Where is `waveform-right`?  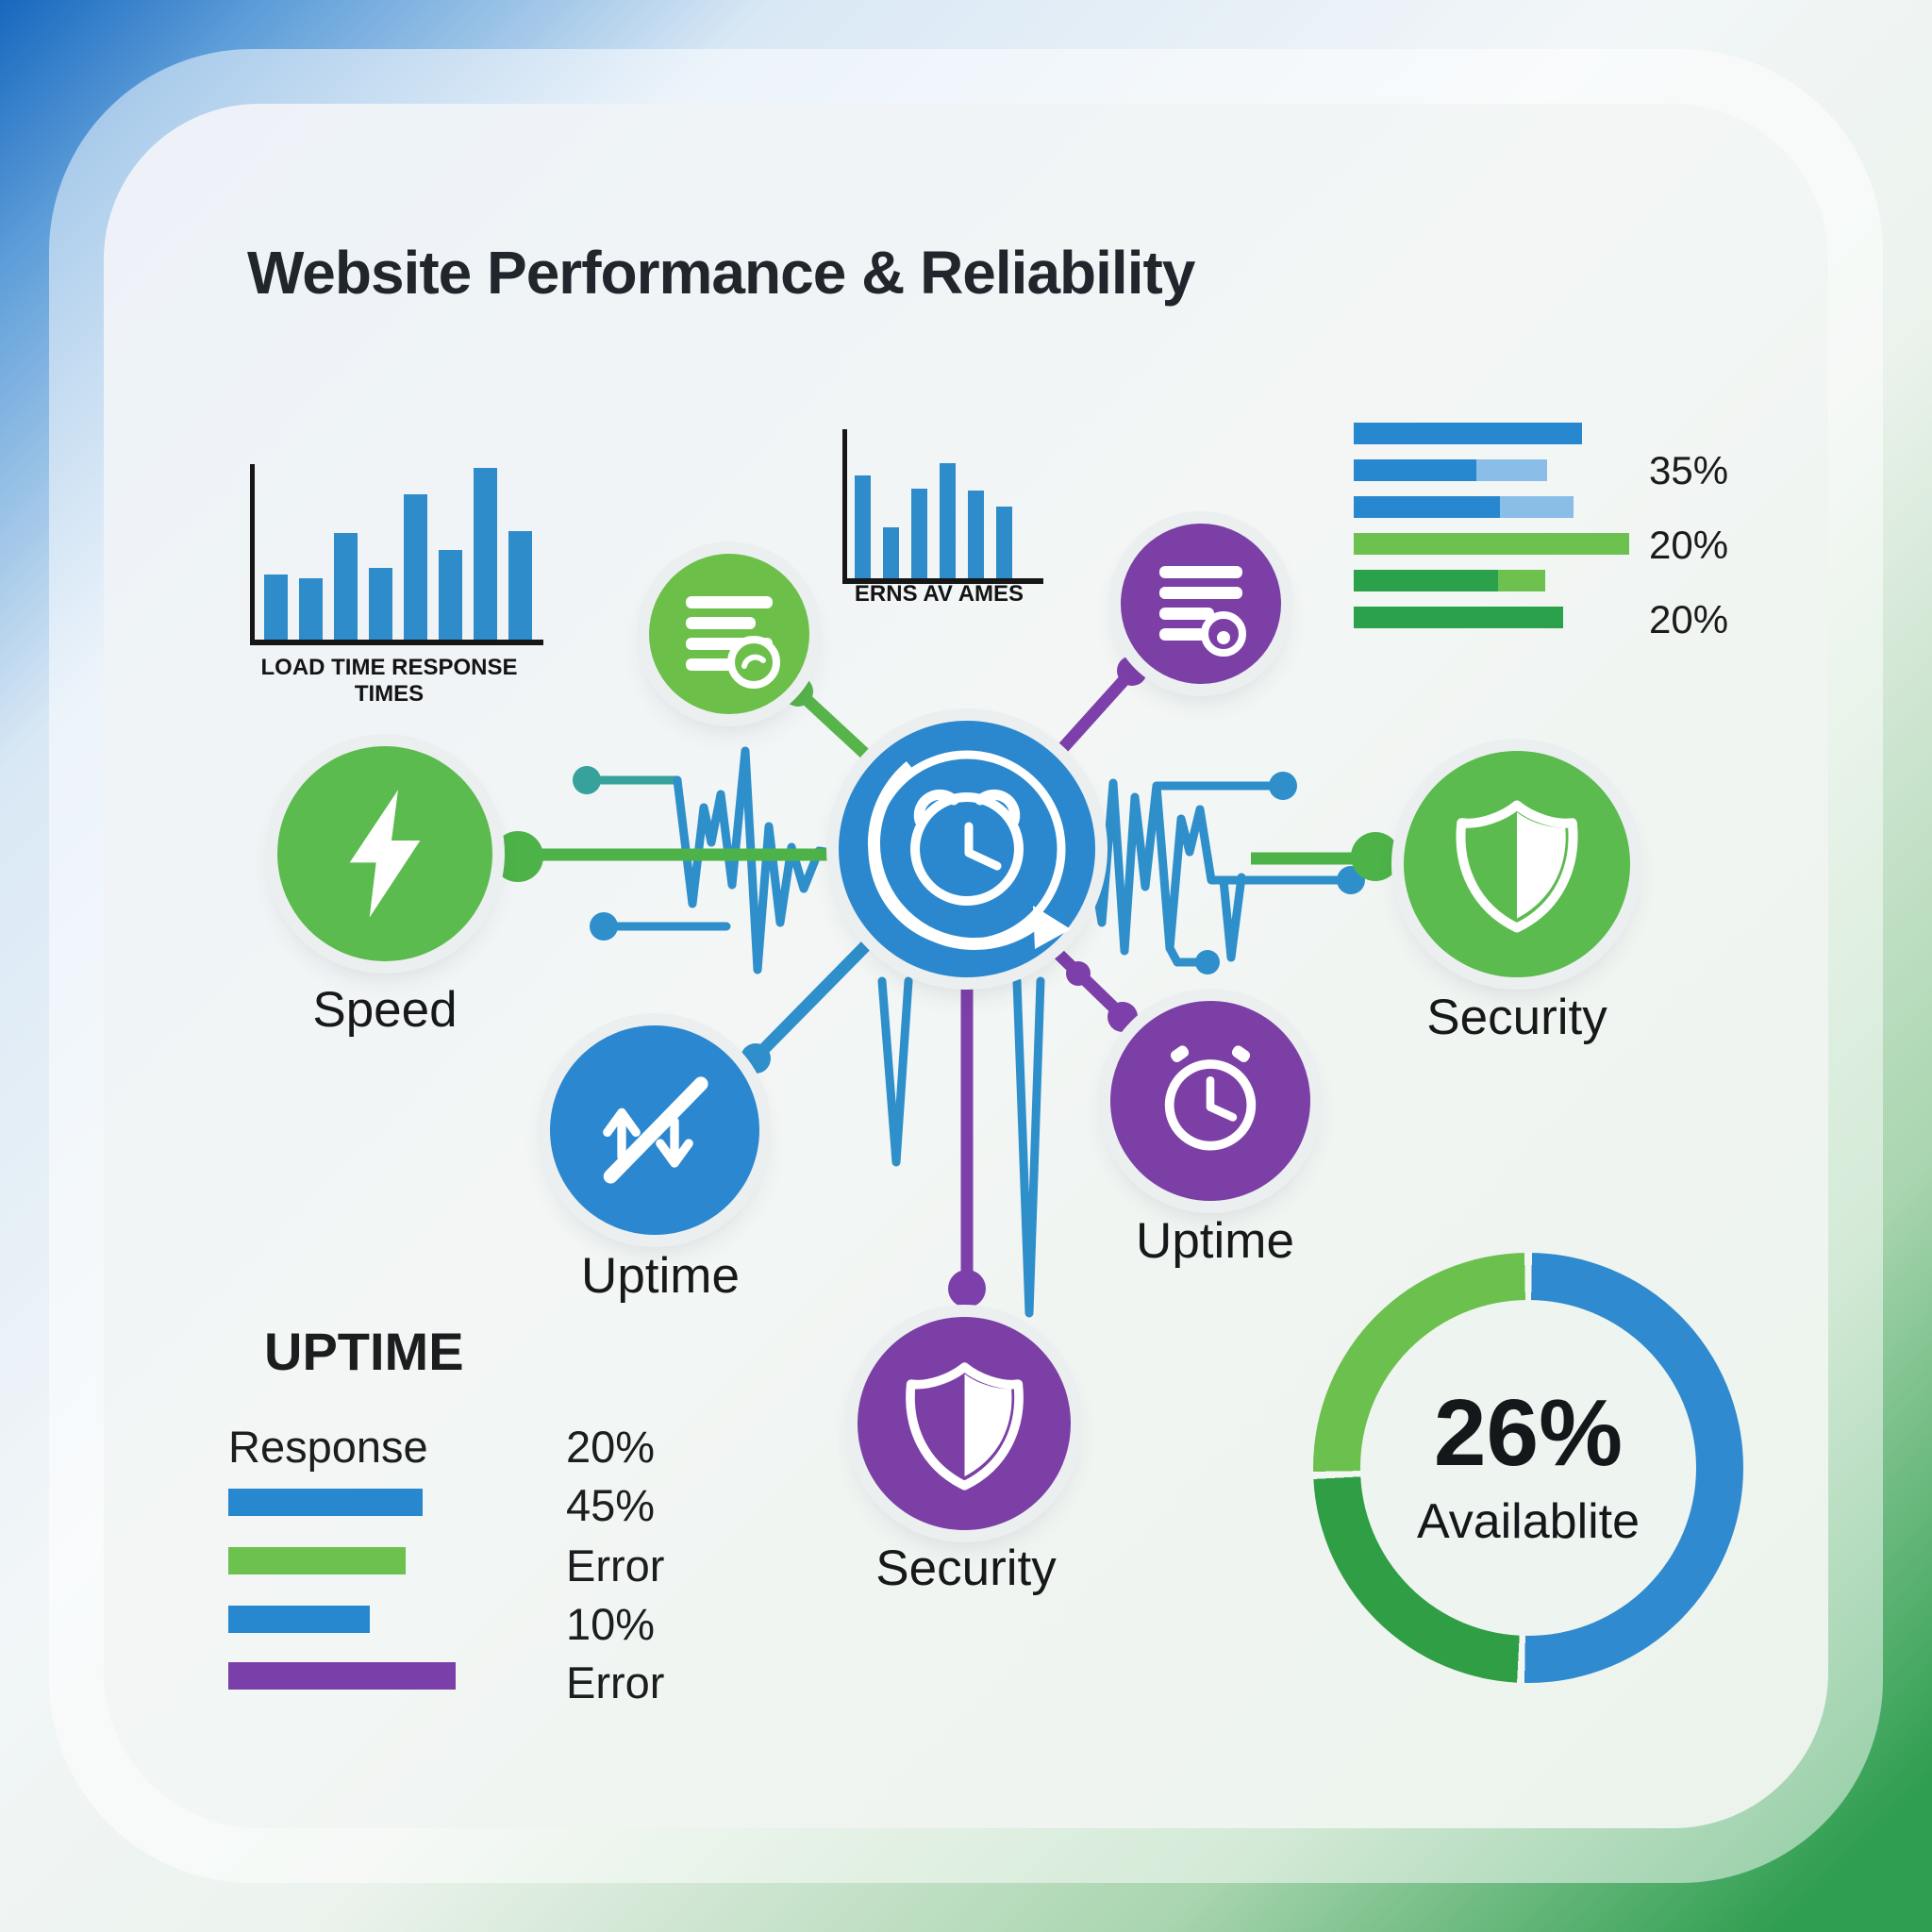 waveform-right is located at coordinates (1218, 872).